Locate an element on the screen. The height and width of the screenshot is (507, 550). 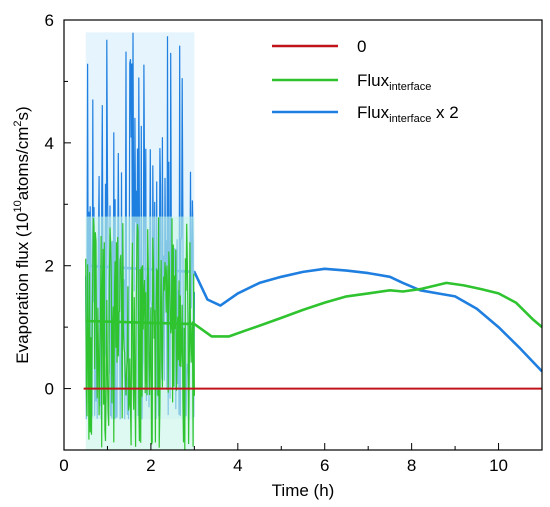
x-tick-label-5: 10 is located at coordinates (498, 465).